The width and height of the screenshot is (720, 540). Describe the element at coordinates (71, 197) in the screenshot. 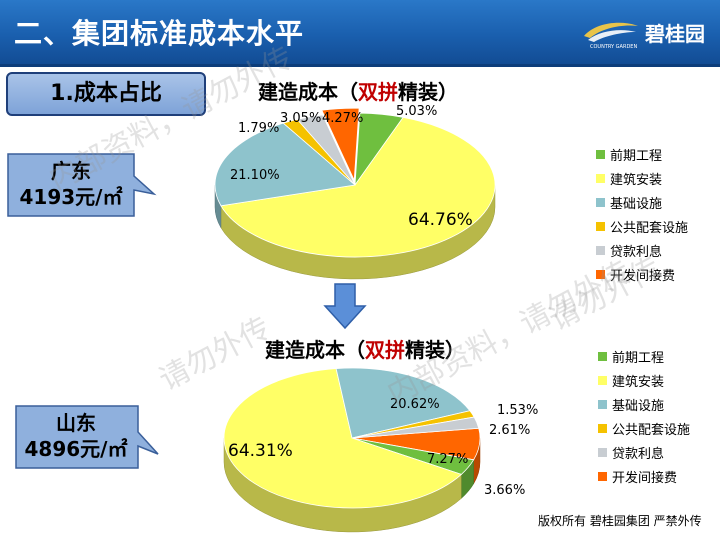

I see `region-cost: 4193元/㎡` at that location.